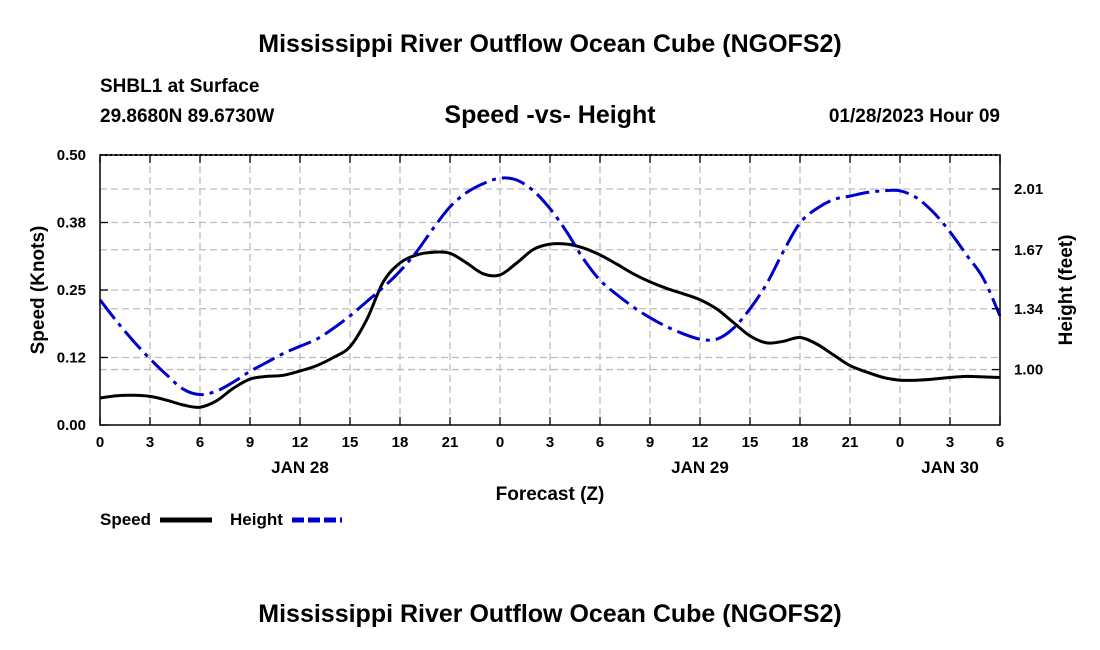 The height and width of the screenshot is (650, 1100). I want to click on x-date-label: JAN 30, so click(950, 467).